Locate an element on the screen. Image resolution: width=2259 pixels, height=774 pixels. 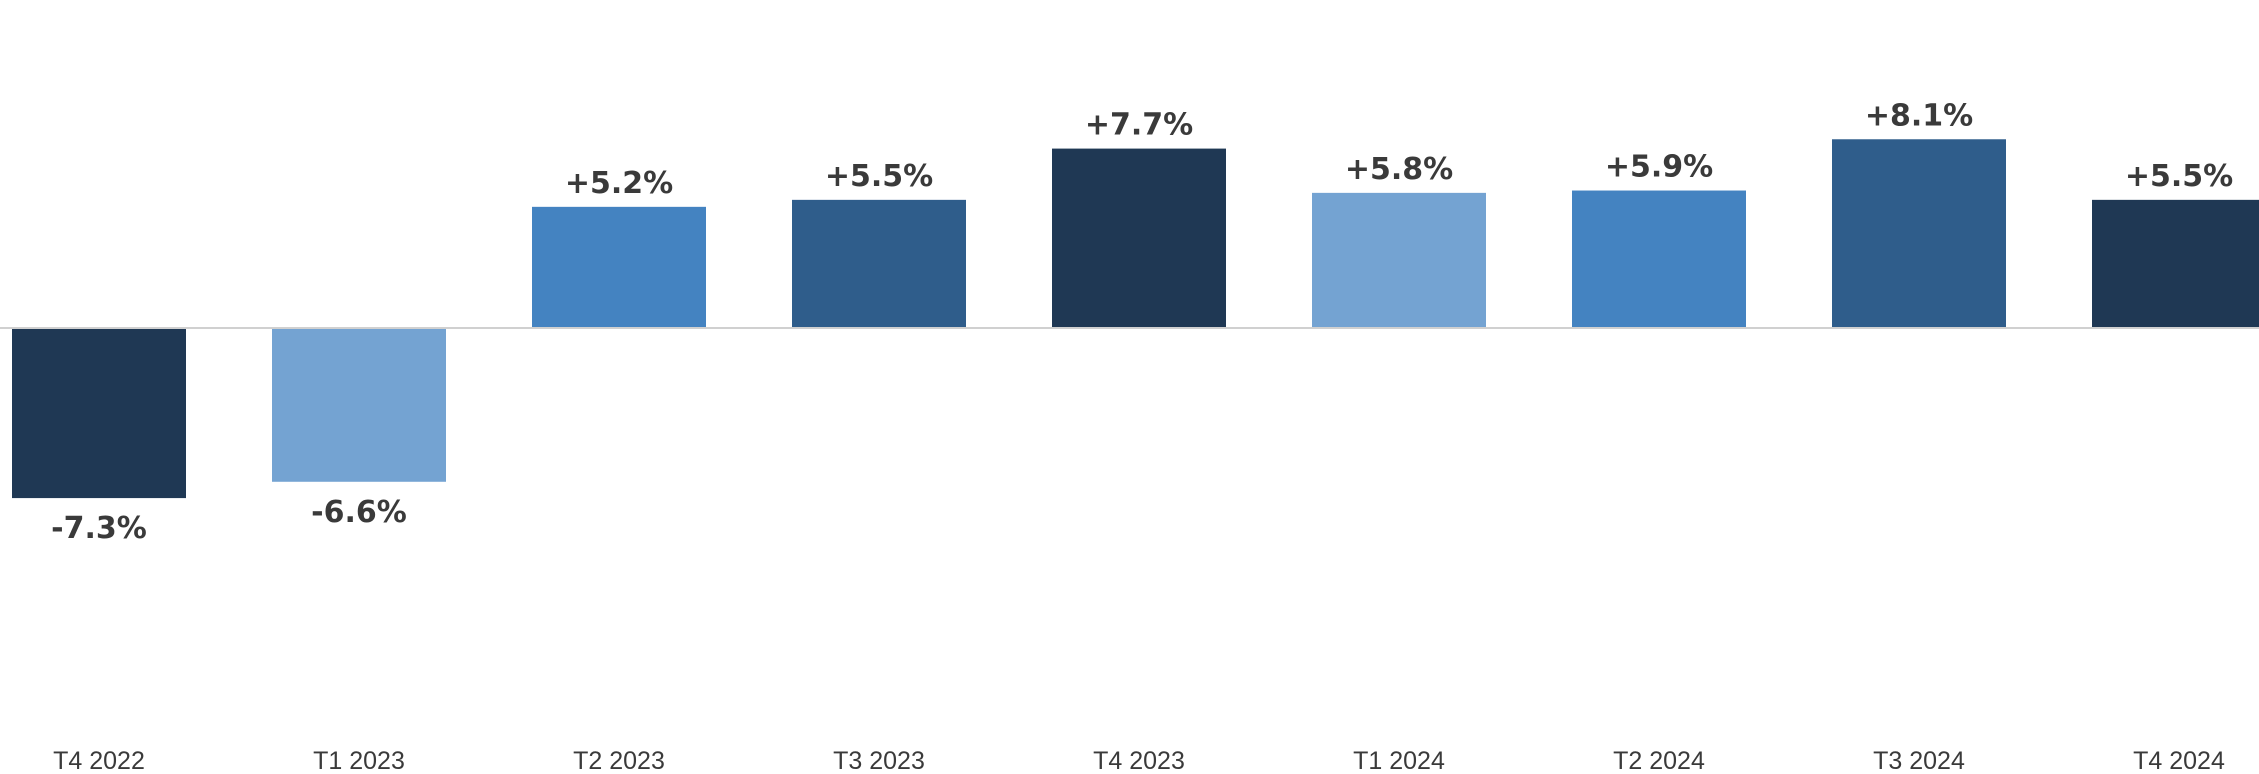
value-label-2: +5.2% is located at coordinates (619, 183).